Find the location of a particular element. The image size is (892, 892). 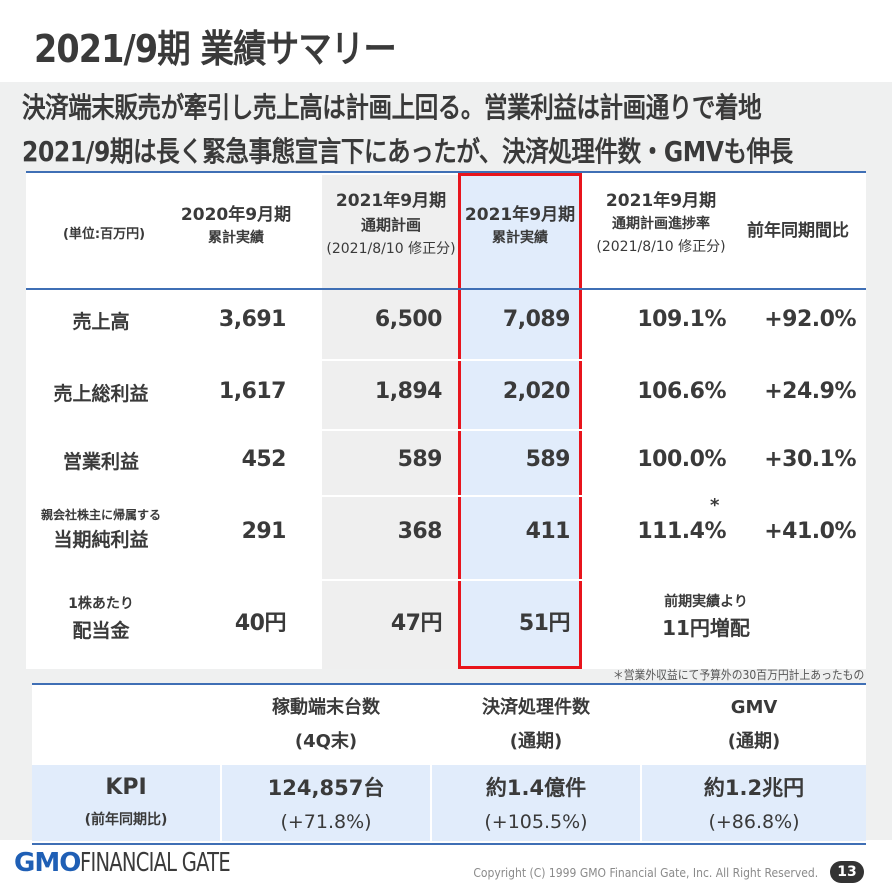

value-operating-profit-plan: 589 is located at coordinates (420, 459).